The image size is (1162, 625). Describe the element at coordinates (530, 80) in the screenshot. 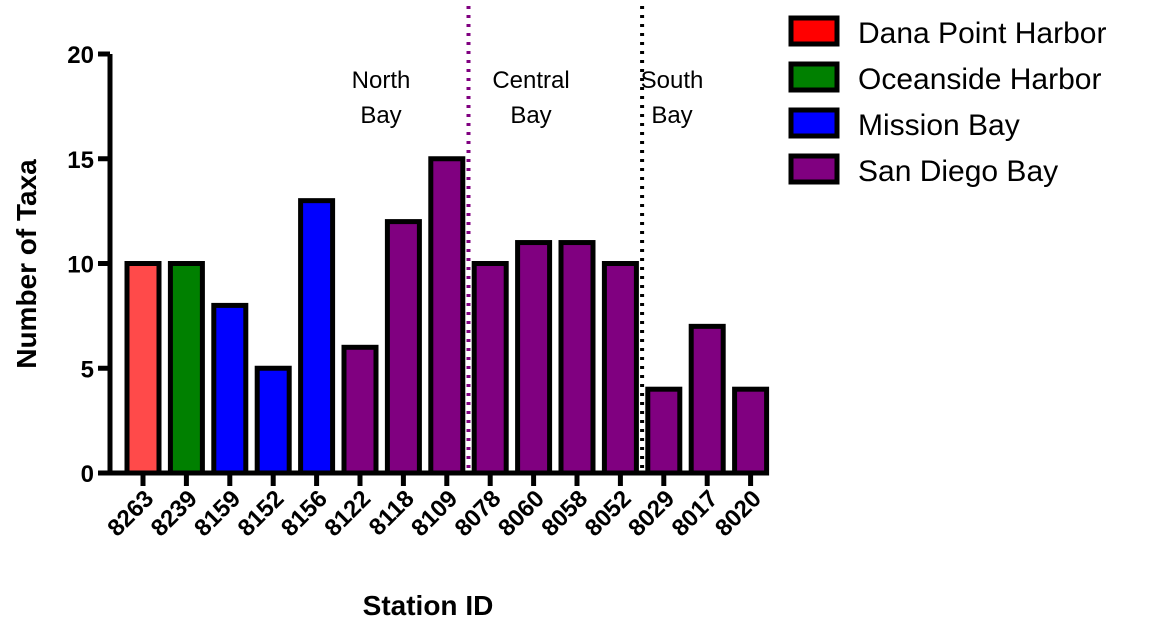

I see `region-label-line1: Central` at that location.